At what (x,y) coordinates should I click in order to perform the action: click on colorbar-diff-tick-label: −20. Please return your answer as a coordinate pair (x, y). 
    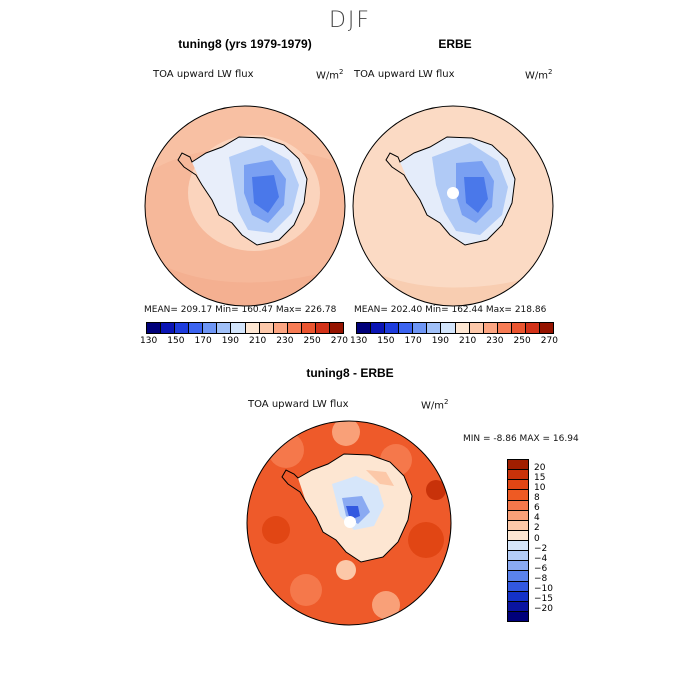
    Looking at the image, I should click on (543, 608).